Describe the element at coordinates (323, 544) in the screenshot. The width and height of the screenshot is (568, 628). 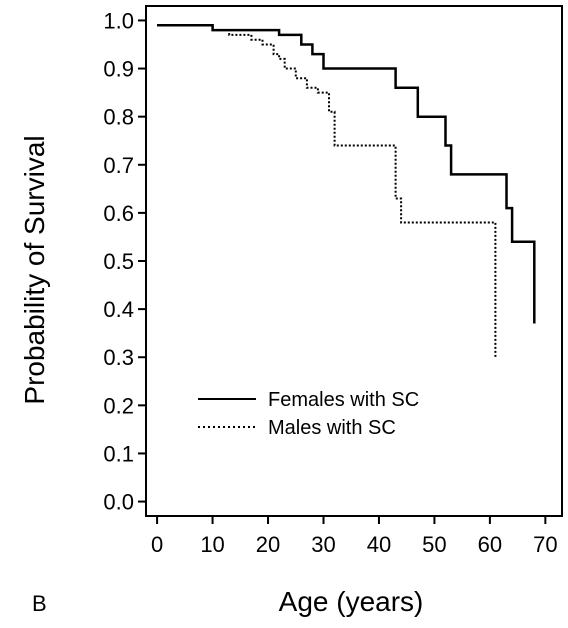
I see `x-tick-label: 30` at that location.